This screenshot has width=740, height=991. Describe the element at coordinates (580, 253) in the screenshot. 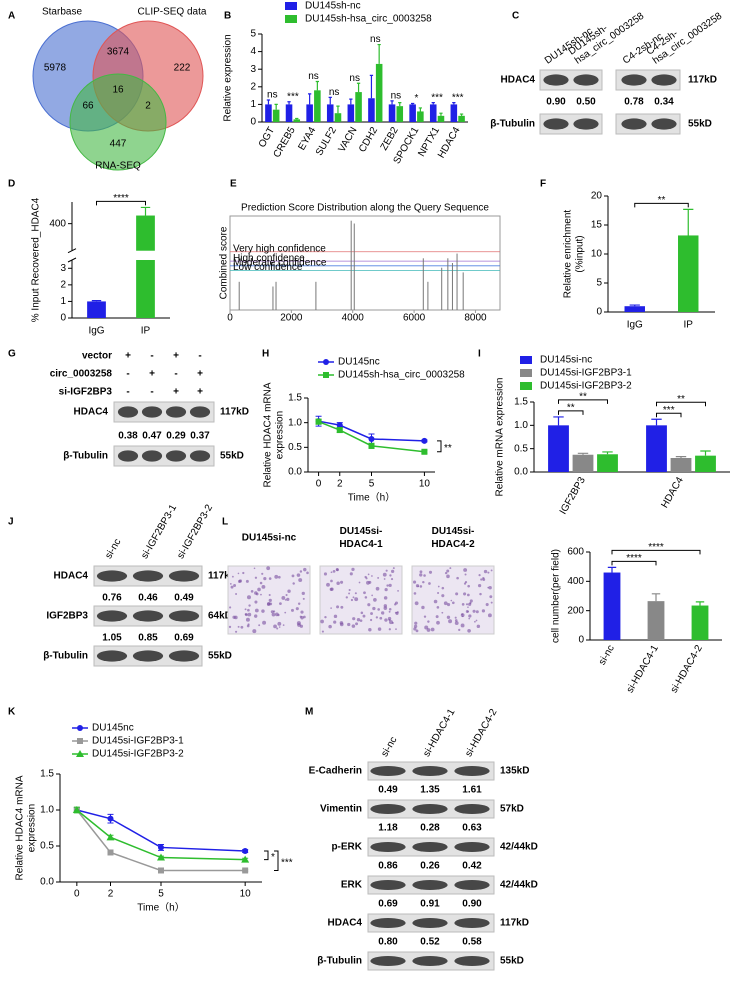

I see `y-axis-label: (%input)` at that location.